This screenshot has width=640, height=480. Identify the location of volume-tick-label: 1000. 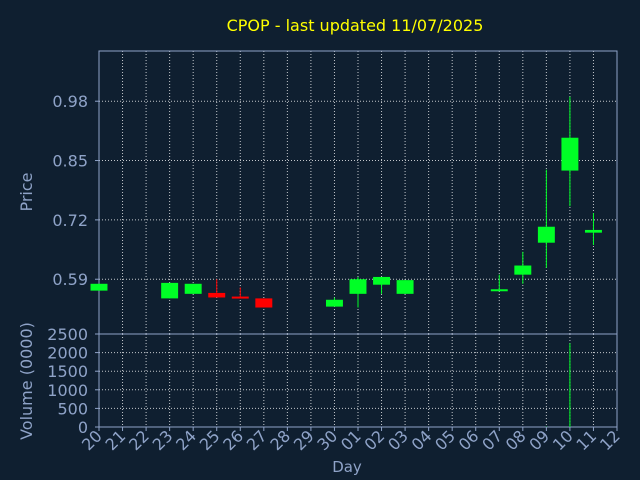
(67, 390).